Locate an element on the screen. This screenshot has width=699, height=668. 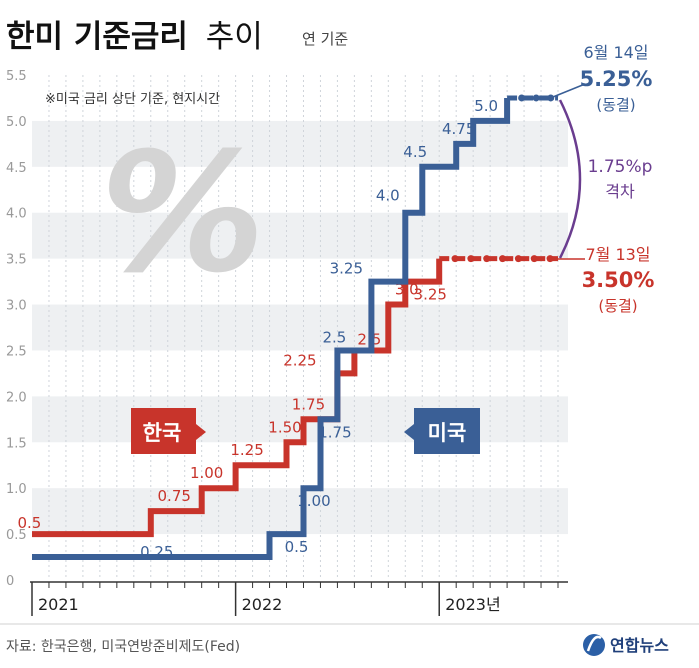
yonhap-logo-swoosh is located at coordinates (594, 643).